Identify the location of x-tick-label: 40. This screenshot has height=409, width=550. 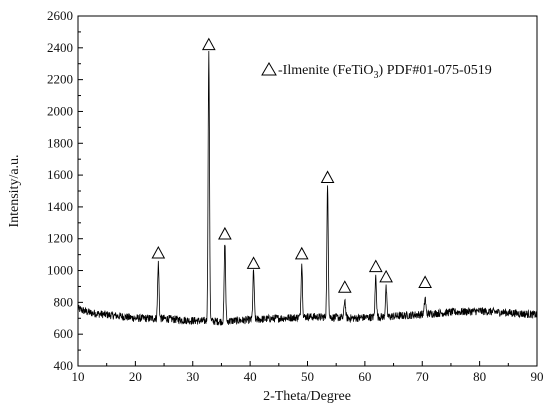
(250, 376).